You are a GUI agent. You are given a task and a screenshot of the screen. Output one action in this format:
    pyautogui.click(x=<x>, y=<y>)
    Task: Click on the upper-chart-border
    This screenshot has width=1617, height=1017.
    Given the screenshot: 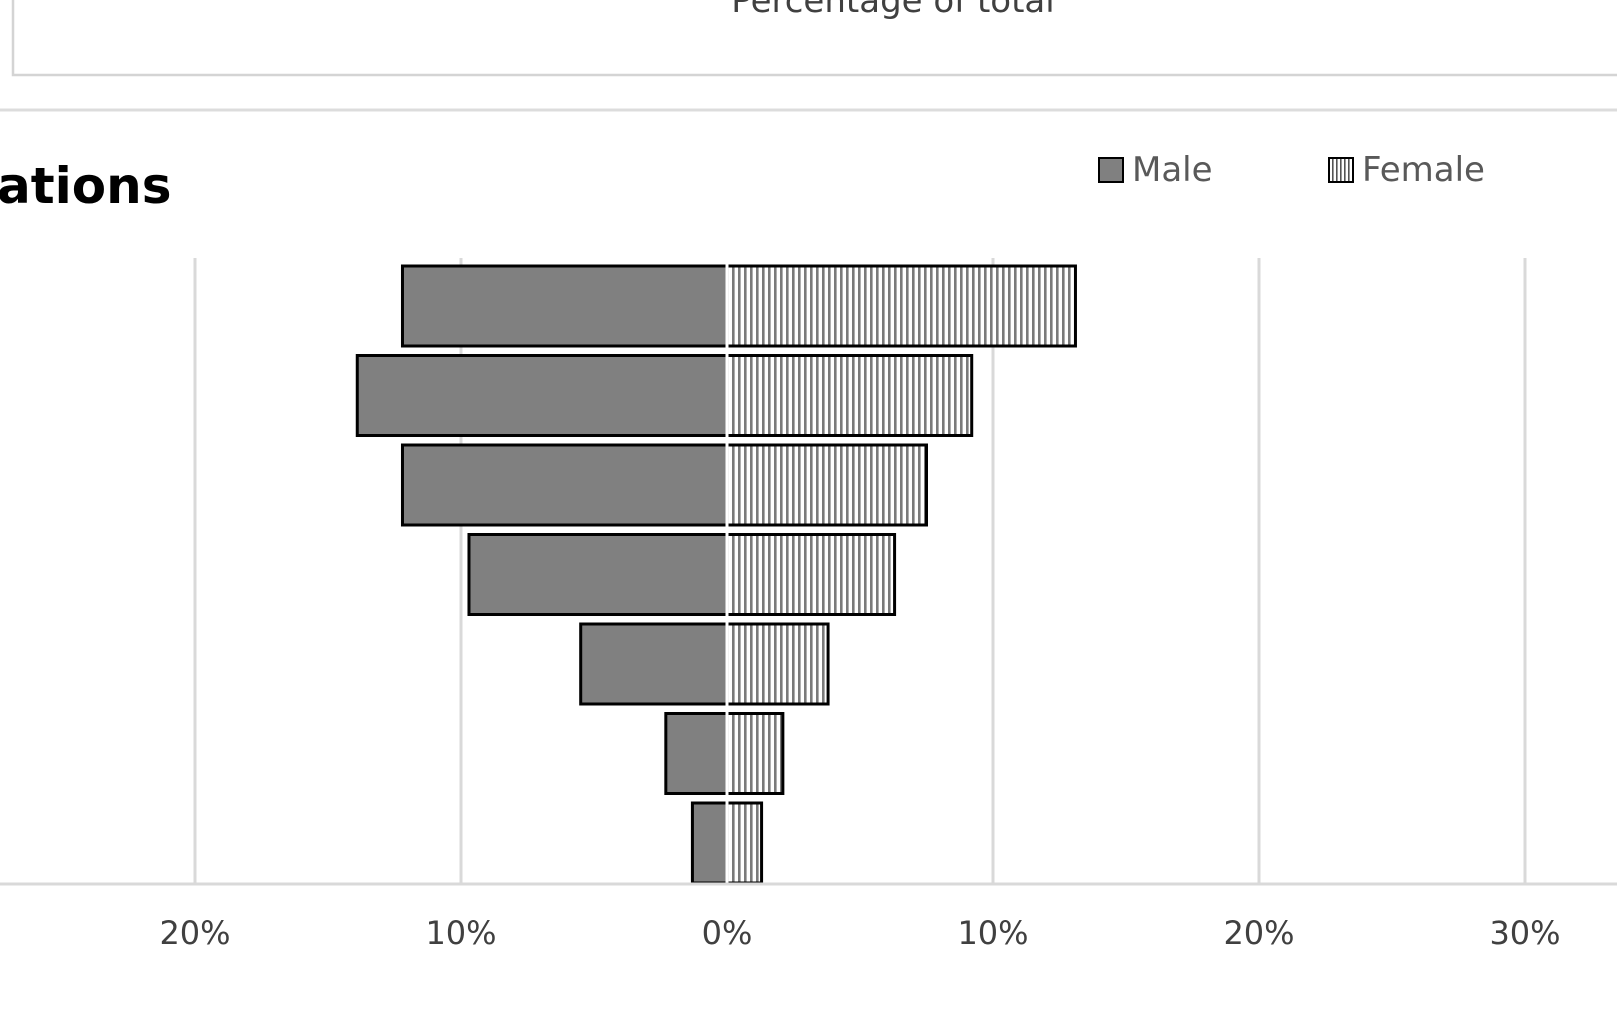 What is the action you would take?
    pyautogui.click(x=814, y=38)
    